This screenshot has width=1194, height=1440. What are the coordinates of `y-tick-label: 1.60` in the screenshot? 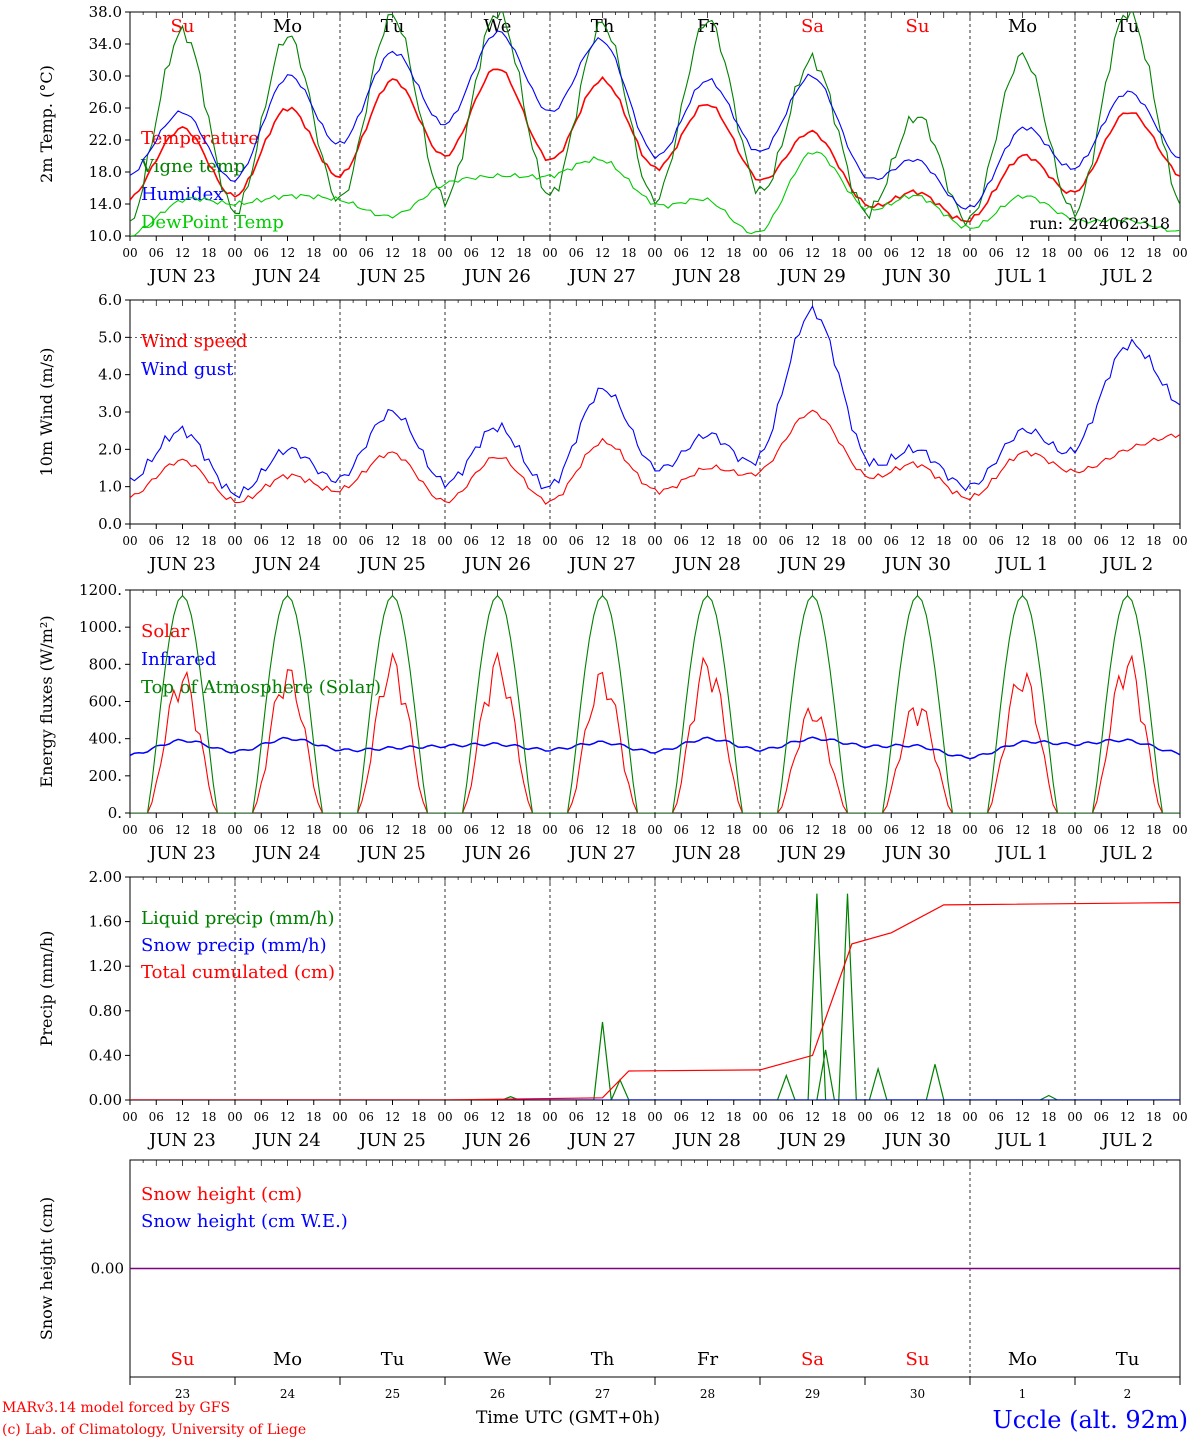 It's located at (105, 922).